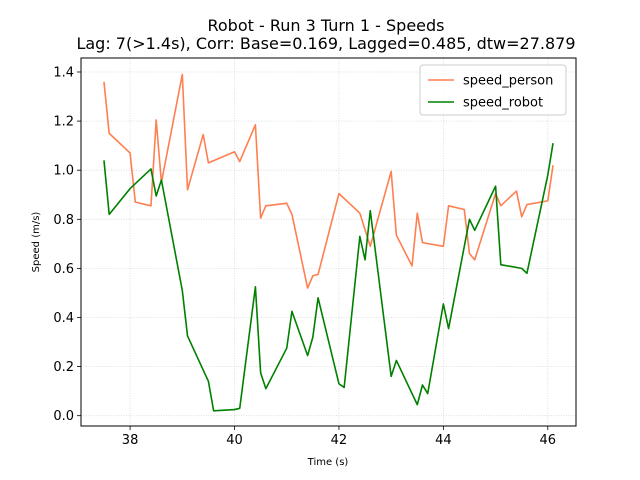 The image size is (640, 480). Describe the element at coordinates (234, 440) in the screenshot. I see `x-tick-label: 40` at that location.